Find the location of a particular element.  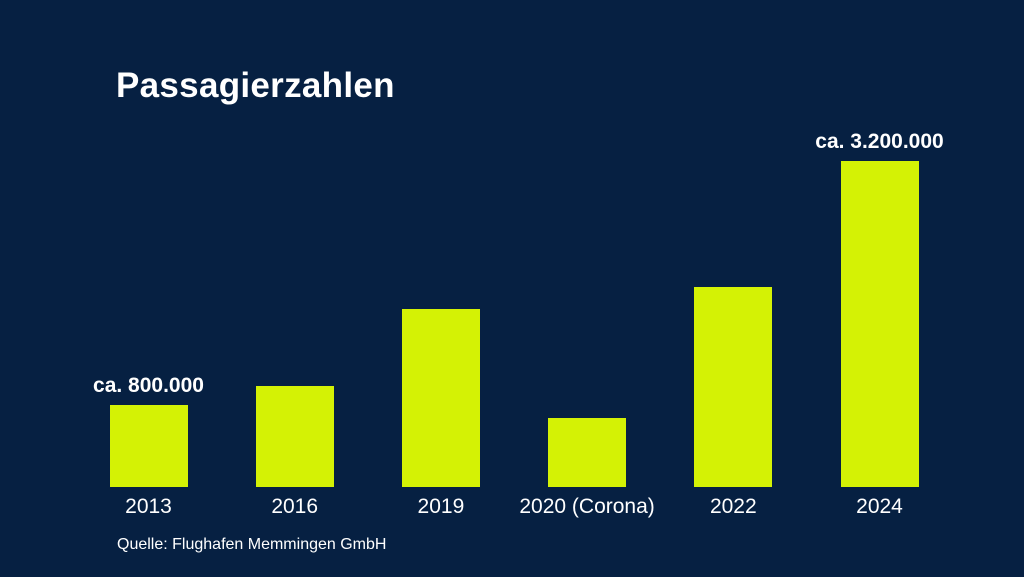

x-axis-label-2016: 2016 is located at coordinates (295, 506).